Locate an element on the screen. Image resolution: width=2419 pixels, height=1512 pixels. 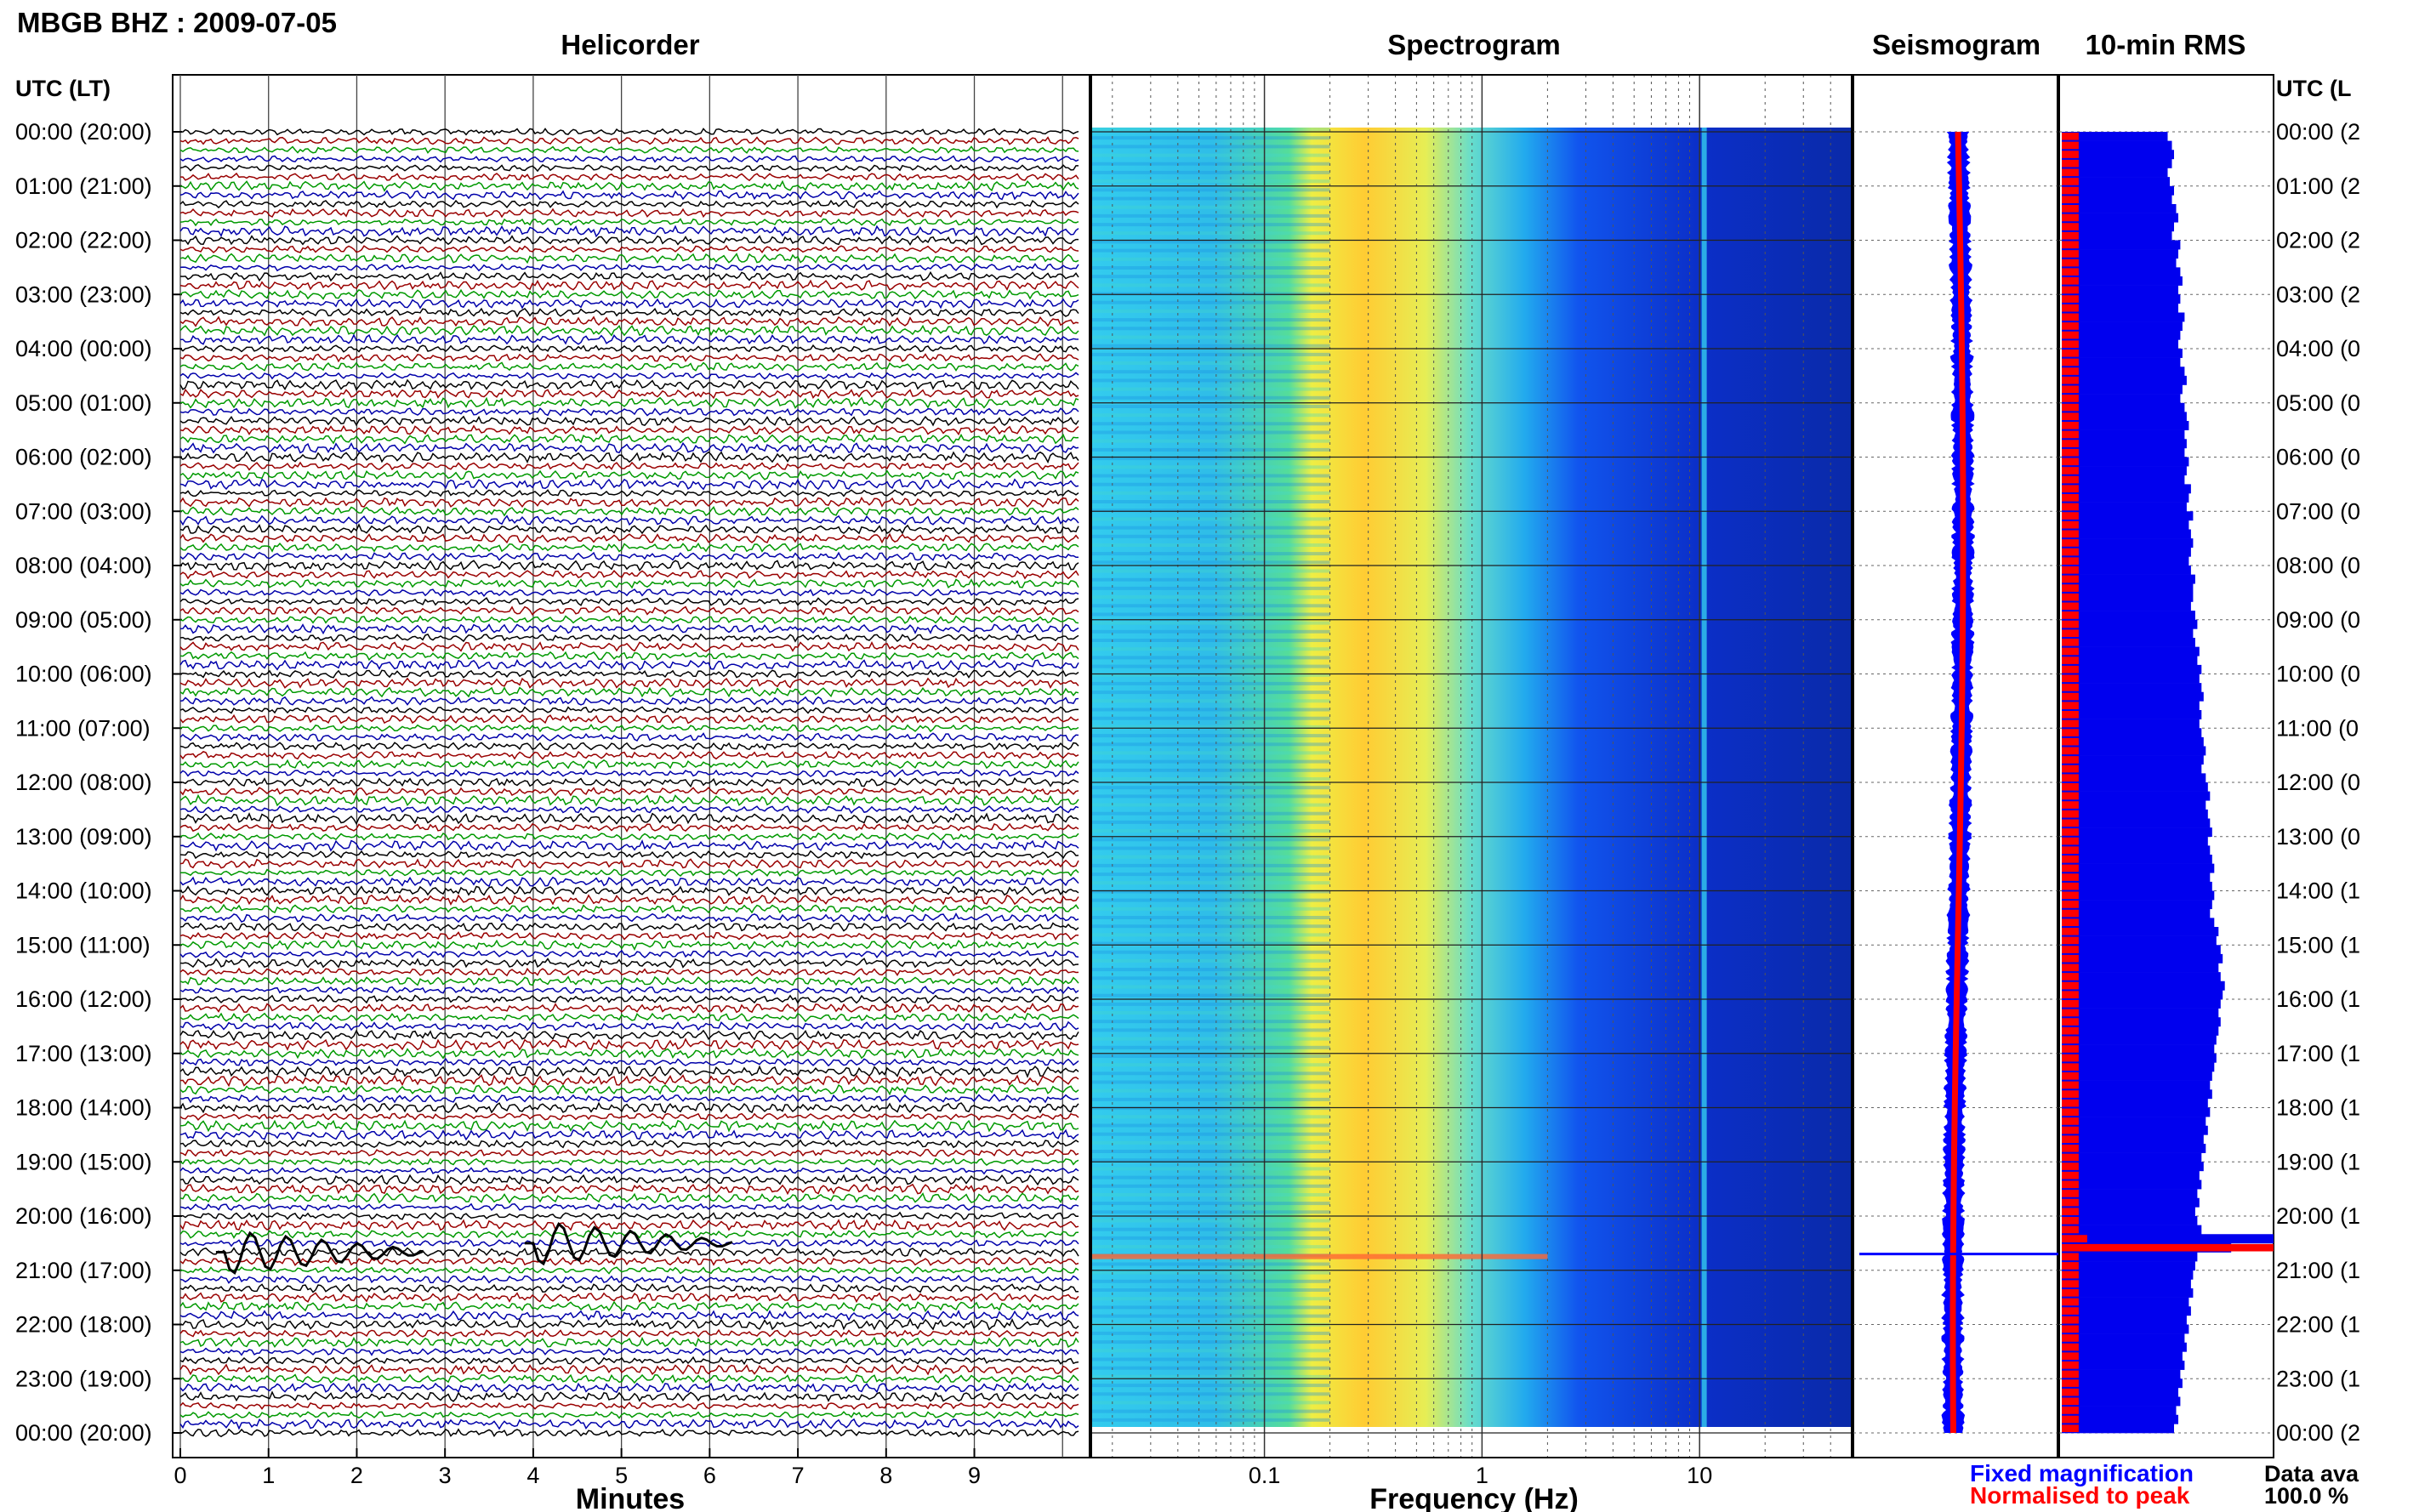
hour-label-left: 00:00 (20:00) is located at coordinates (83, 132).